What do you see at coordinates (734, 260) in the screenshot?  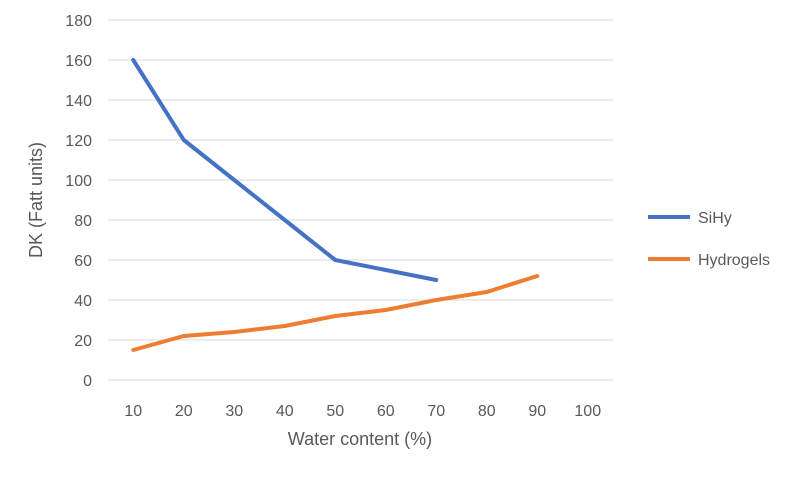 I see `legend-label: Hydrogels` at bounding box center [734, 260].